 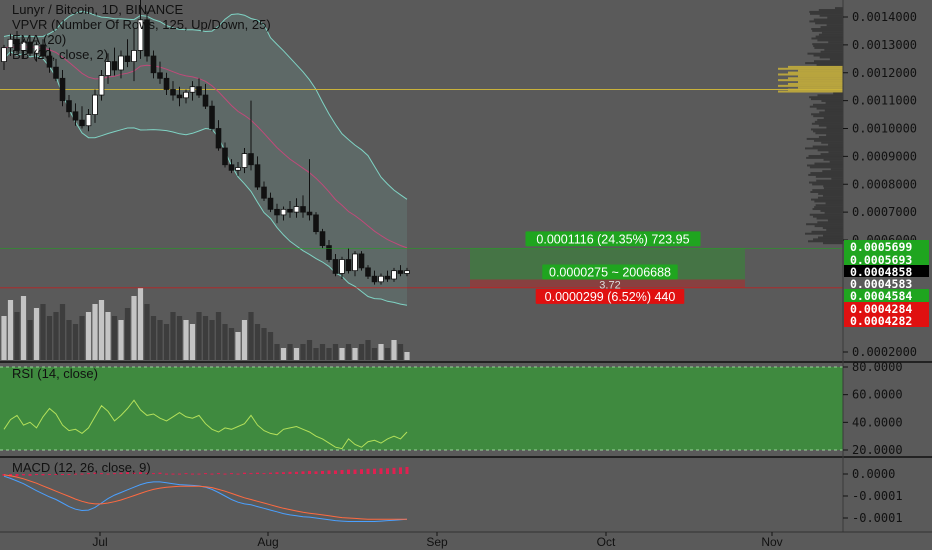 I want to click on rsi-axis: 80.0000 60.0000 40.0000 20.0000, so click(x=873, y=408).